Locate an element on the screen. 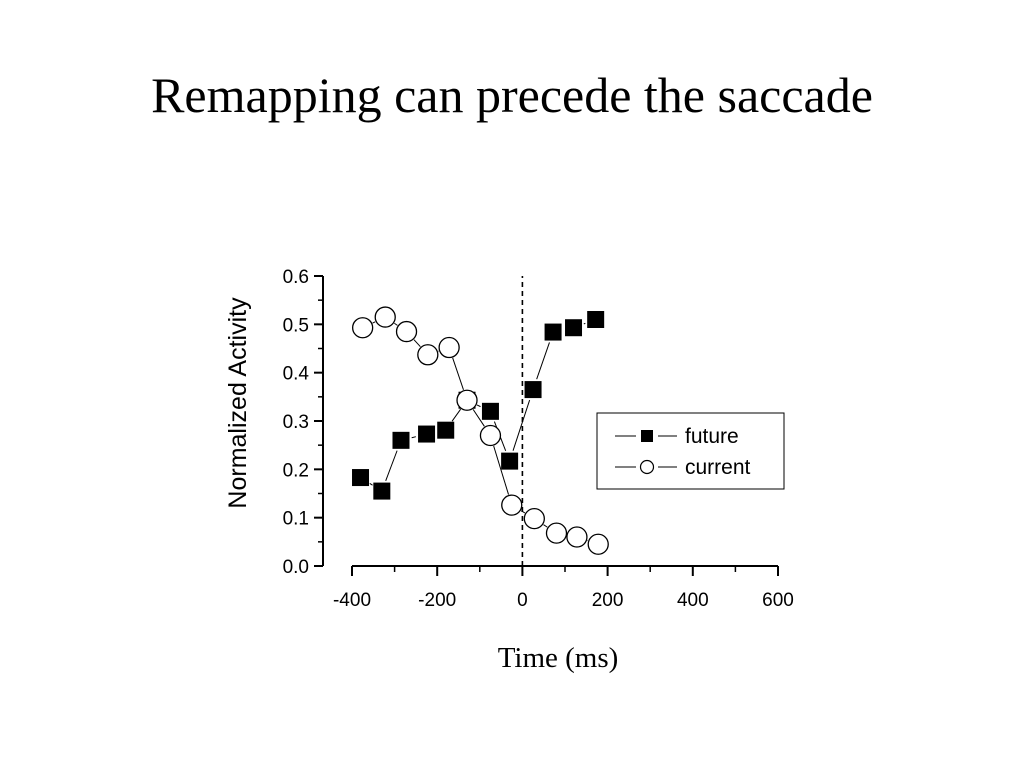 Image resolution: width=1024 pixels, height=768 pixels. y-tick-label: 0.1 is located at coordinates (296, 519).